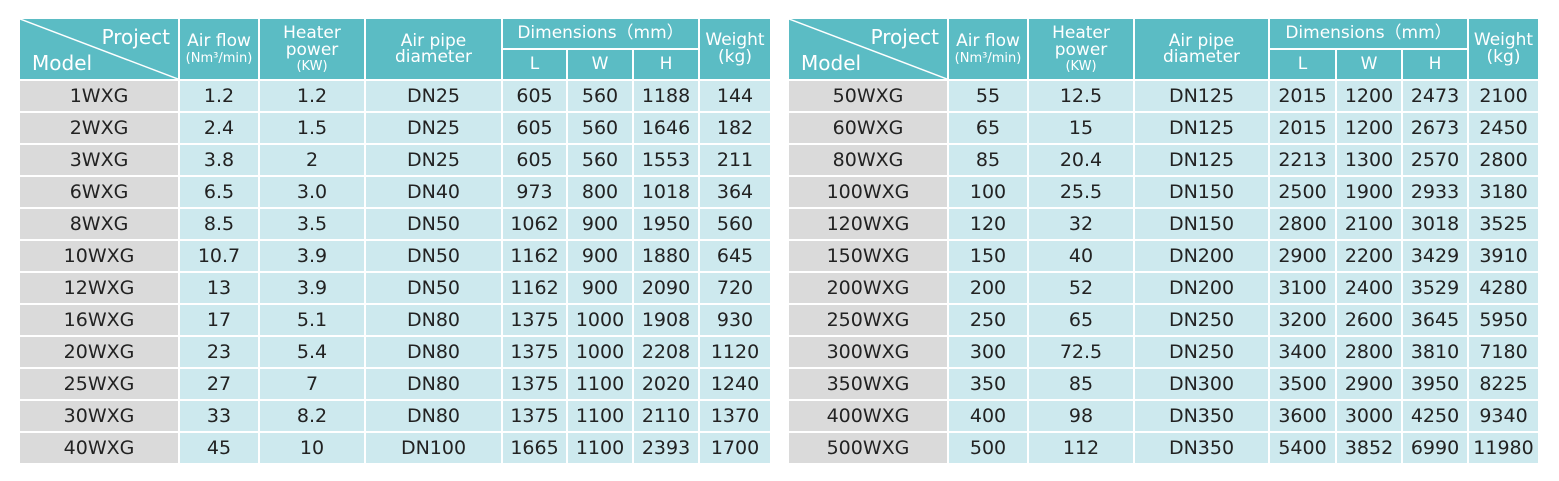 This screenshot has height=481, width=1559. What do you see at coordinates (434, 97) in the screenshot?
I see `data-cell: DN25` at bounding box center [434, 97].